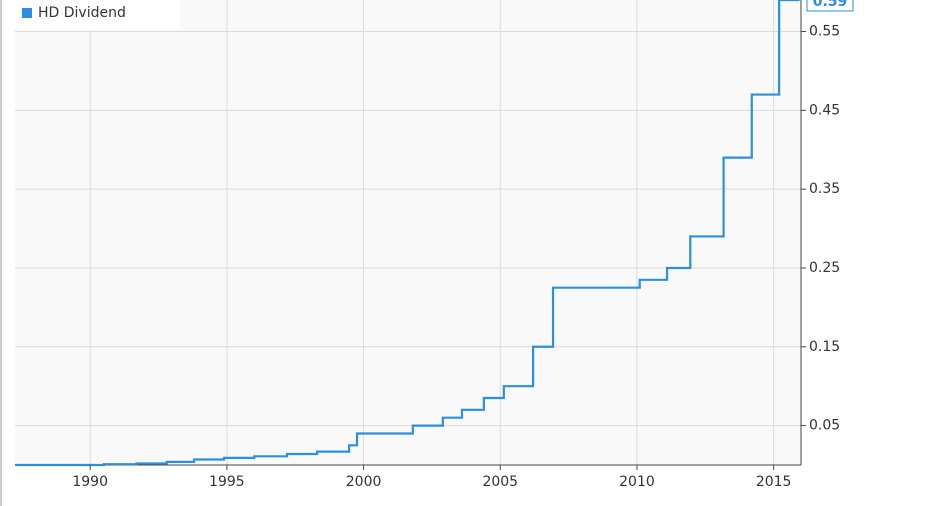  What do you see at coordinates (824, 426) in the screenshot?
I see `y-tick-label: 0.05` at bounding box center [824, 426].